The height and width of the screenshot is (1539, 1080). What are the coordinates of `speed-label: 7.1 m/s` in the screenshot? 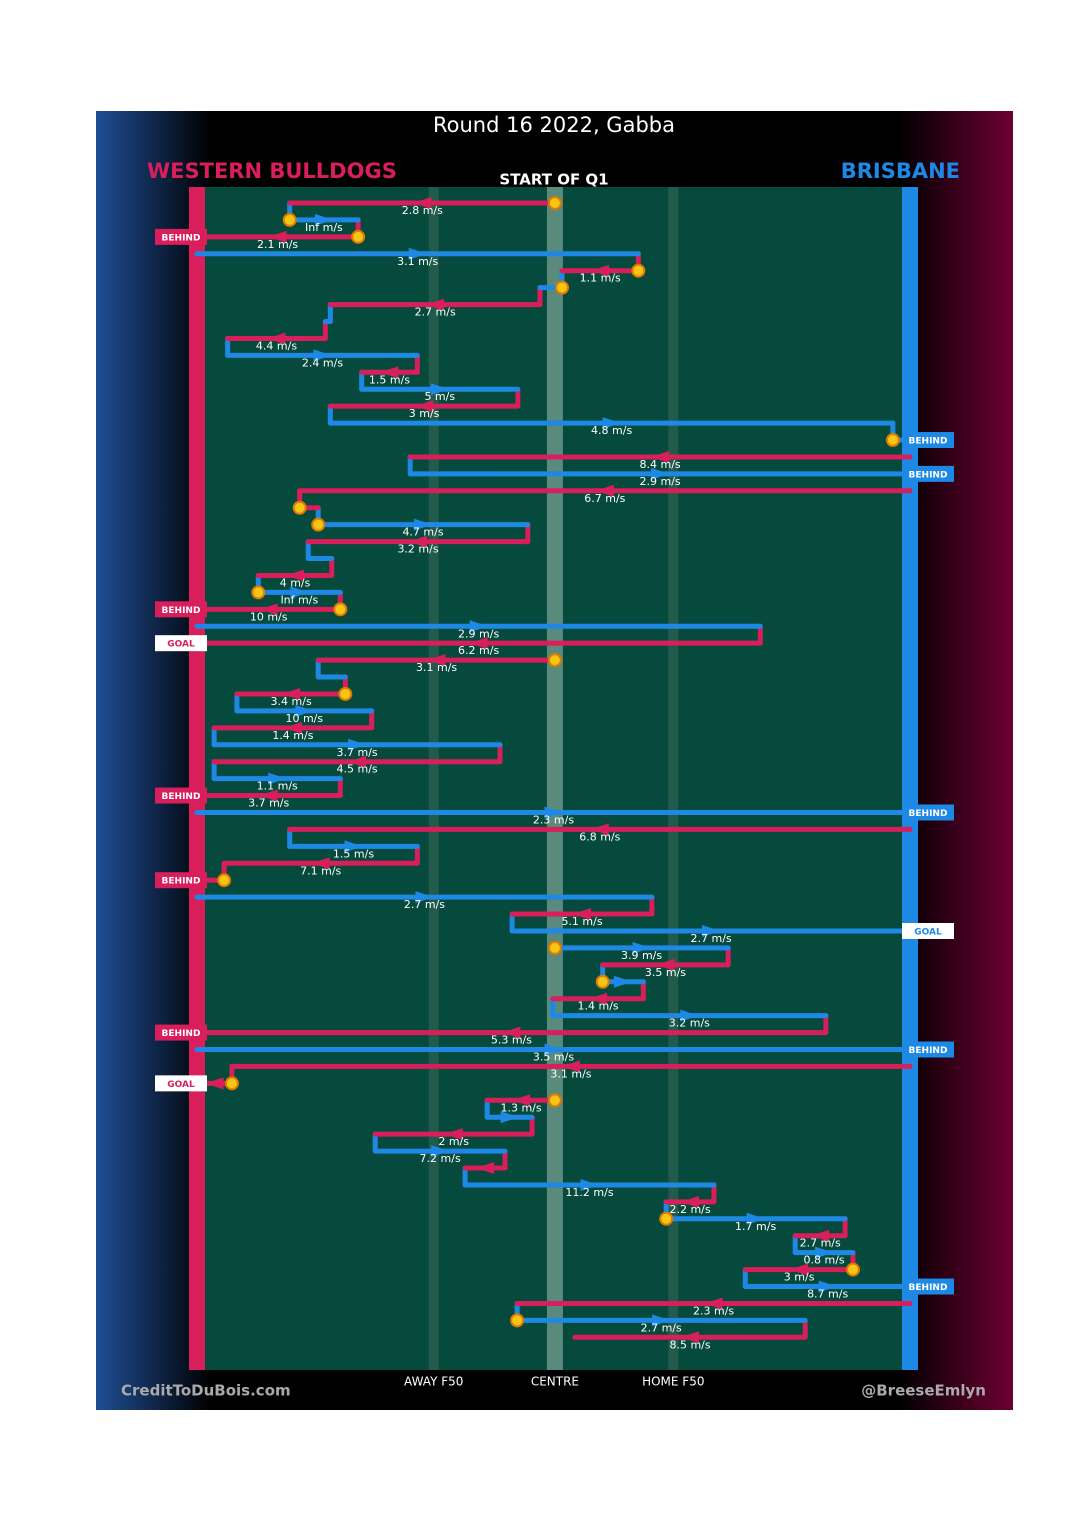 It's located at (320, 870).